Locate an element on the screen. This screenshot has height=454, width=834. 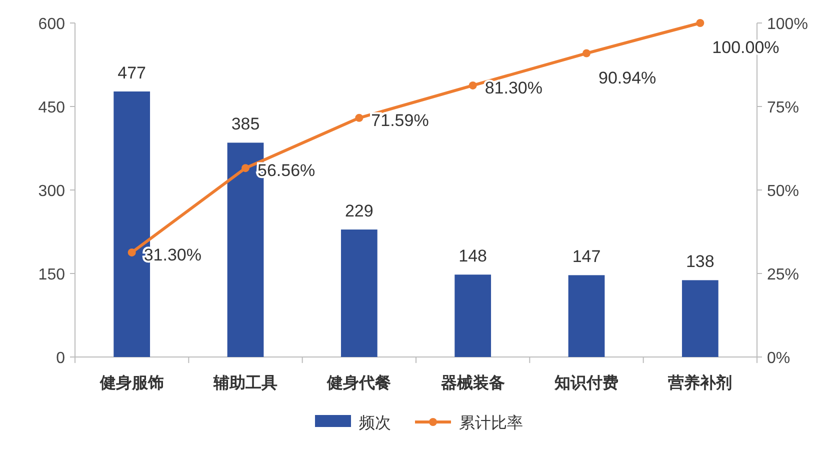
data-label: 138 is located at coordinates (700, 262).